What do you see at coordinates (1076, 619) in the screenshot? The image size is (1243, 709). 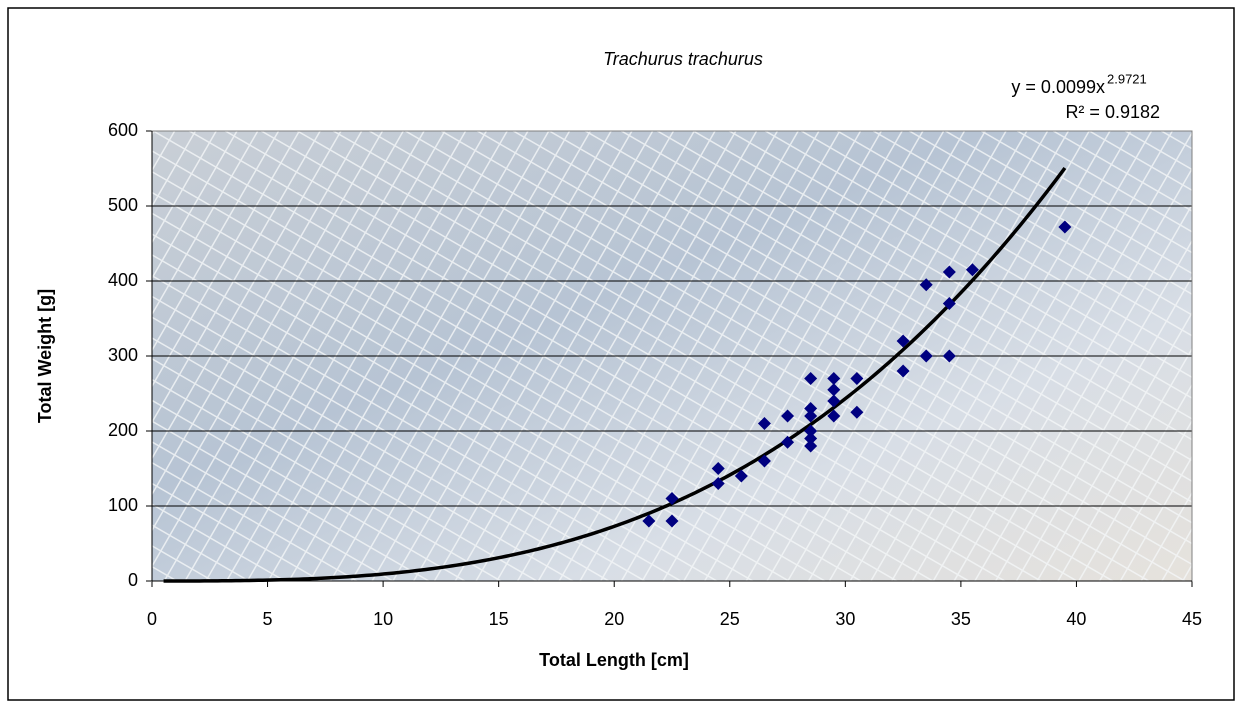 I see `x-tick-label: 40` at bounding box center [1076, 619].